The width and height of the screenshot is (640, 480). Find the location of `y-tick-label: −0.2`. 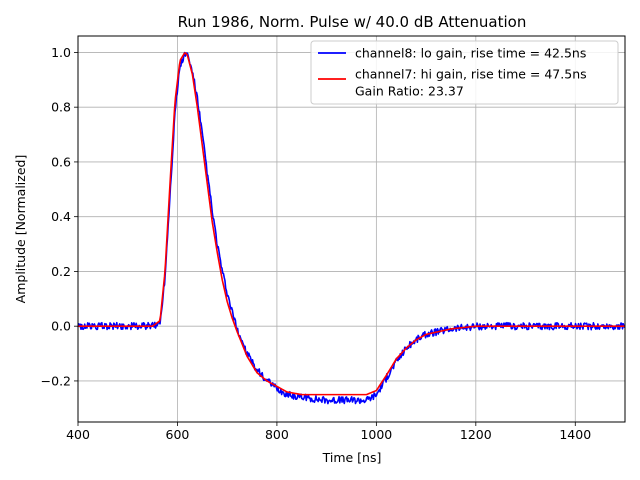

y-tick-label: −0.2 is located at coordinates (56, 380).